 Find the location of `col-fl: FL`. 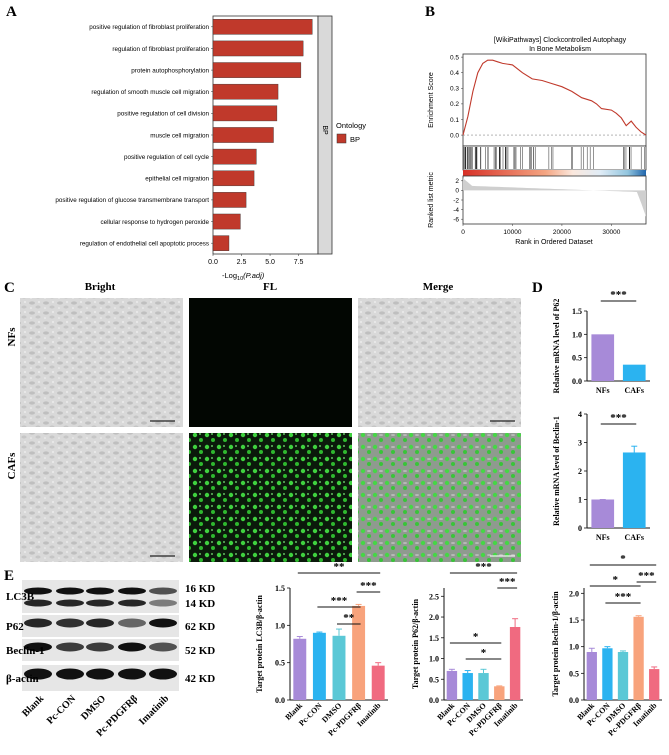

col-fl: FL is located at coordinates (270, 287).